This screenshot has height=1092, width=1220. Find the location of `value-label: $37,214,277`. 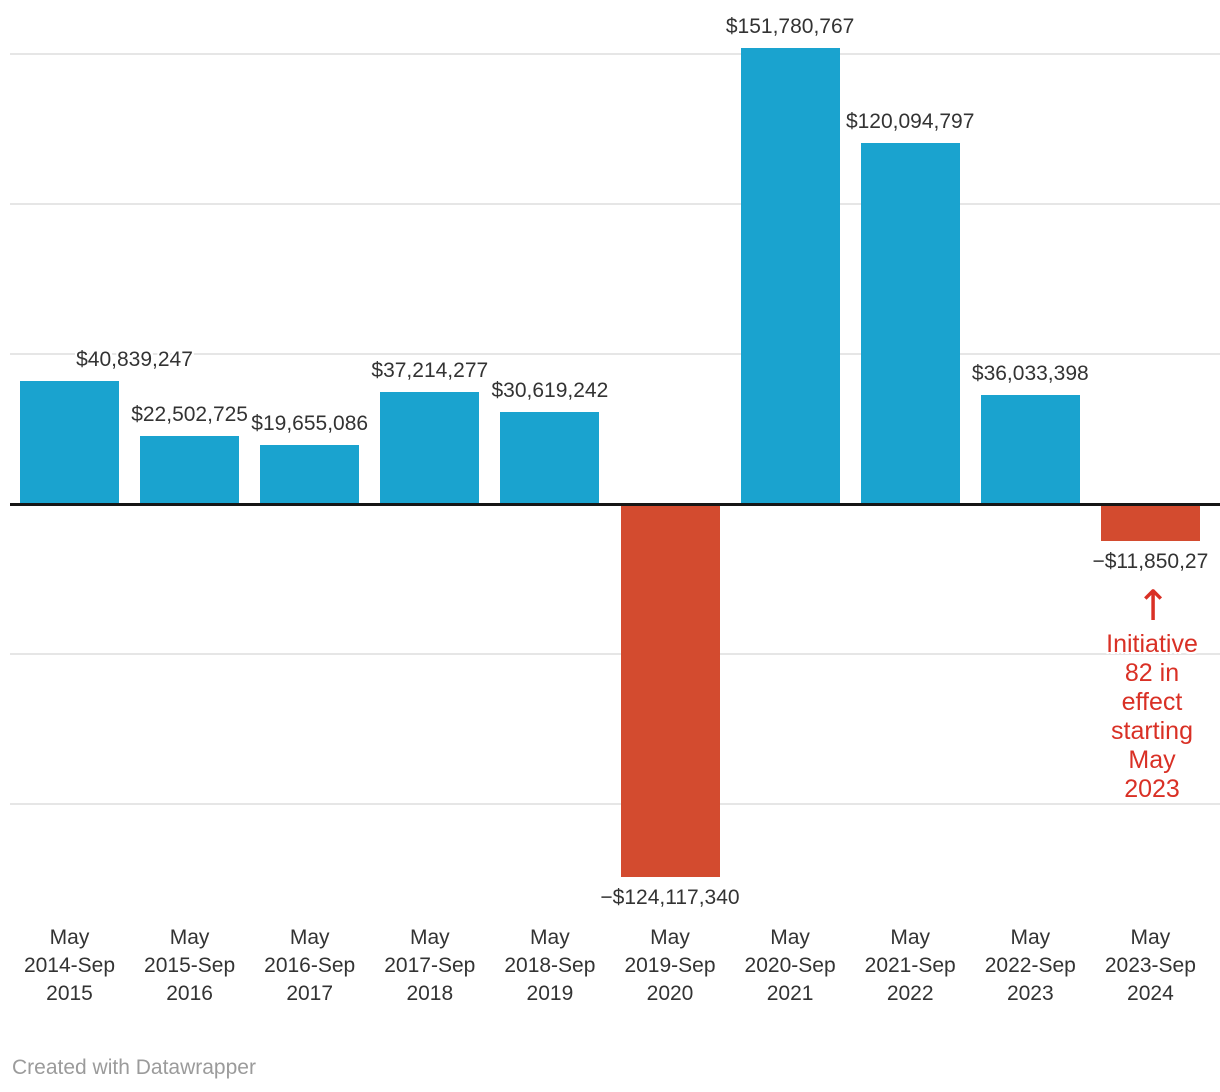

value-label: $37,214,277 is located at coordinates (430, 370).